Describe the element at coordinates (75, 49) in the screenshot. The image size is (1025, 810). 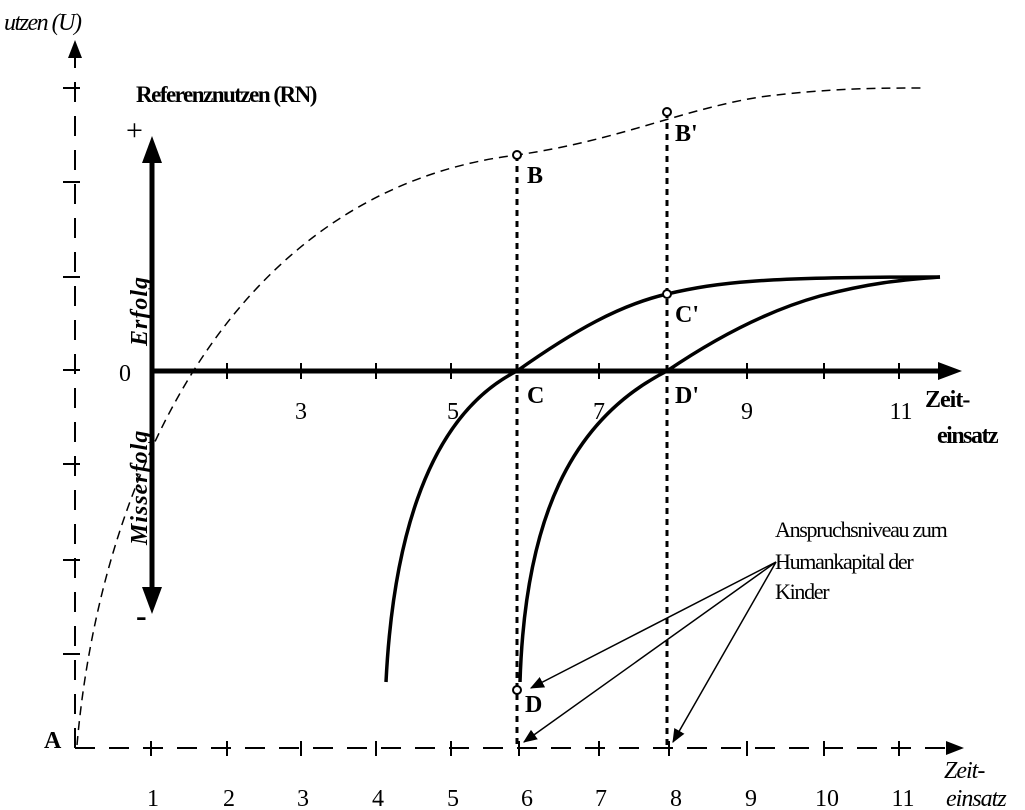
I see `y-axis-arrow` at that location.